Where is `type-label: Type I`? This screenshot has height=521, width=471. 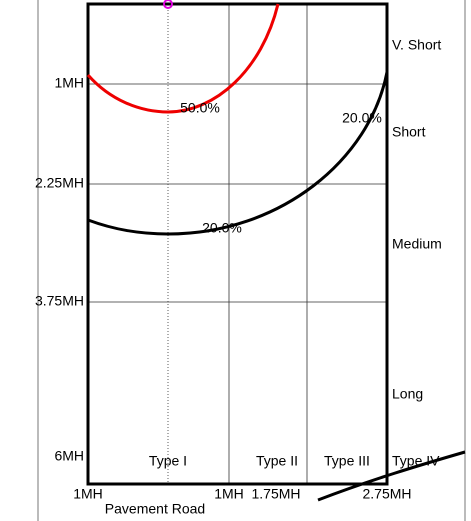
type-label: Type I is located at coordinates (168, 461).